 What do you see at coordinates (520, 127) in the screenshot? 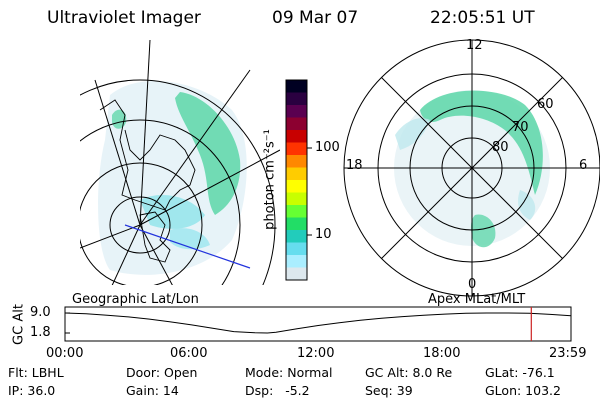
I see `lat-label-70: 70` at bounding box center [520, 127].